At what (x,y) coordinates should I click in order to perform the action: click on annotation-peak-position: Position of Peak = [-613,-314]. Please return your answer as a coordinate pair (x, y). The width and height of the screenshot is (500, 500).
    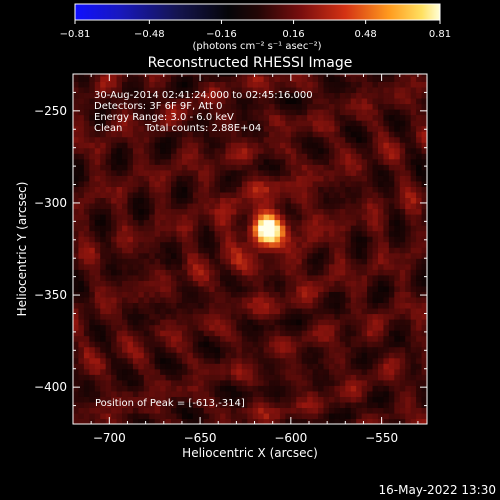
    Looking at the image, I should click on (170, 403).